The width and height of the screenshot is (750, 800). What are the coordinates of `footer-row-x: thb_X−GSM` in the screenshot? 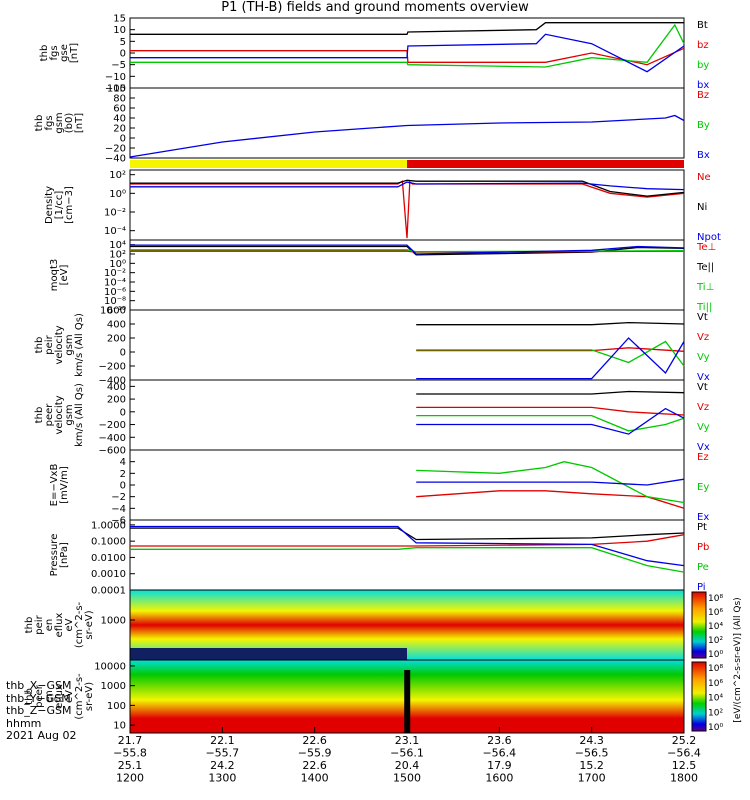 It's located at (41, 686).